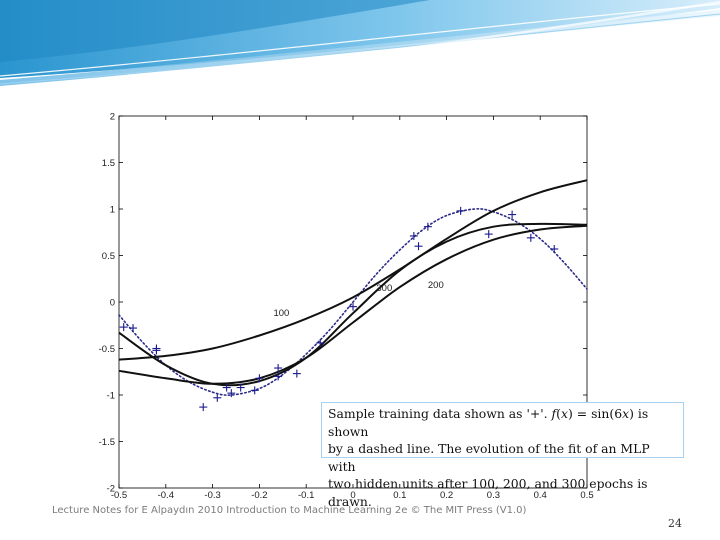 This screenshot has width=720, height=540. I want to click on x-tick-label: 0, so click(352, 495).